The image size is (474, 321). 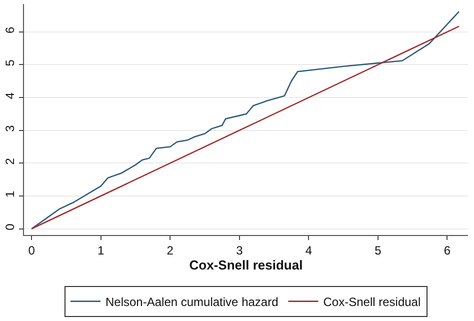 I want to click on y-tick-label: 0, so click(x=10, y=226).